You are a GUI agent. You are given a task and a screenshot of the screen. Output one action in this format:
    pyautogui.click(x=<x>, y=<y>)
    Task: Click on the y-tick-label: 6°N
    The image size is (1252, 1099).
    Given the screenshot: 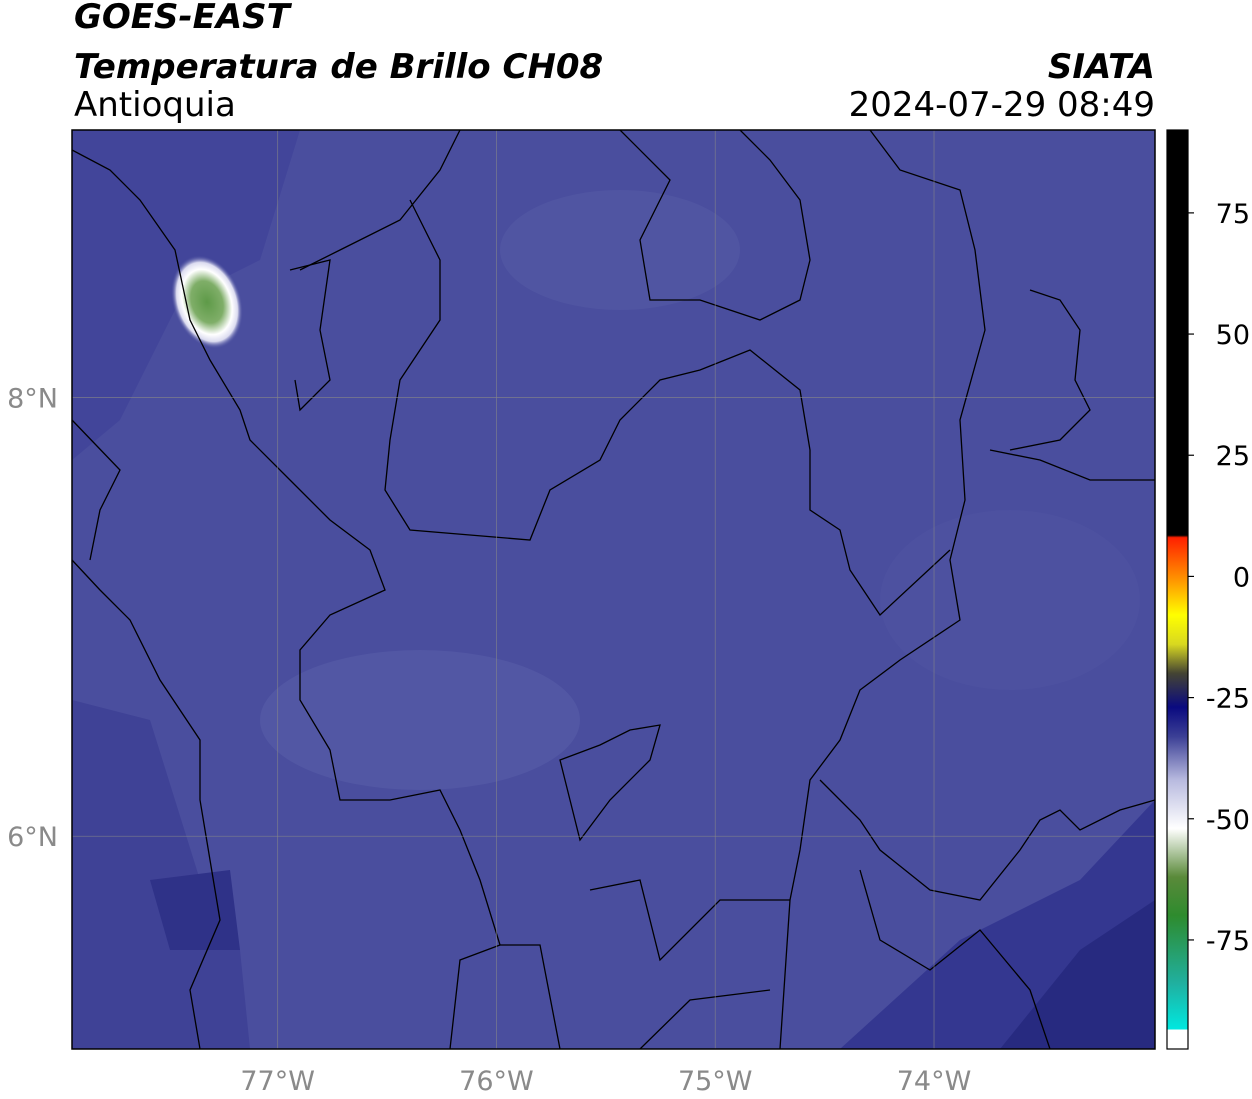 What is the action you would take?
    pyautogui.click(x=32, y=837)
    